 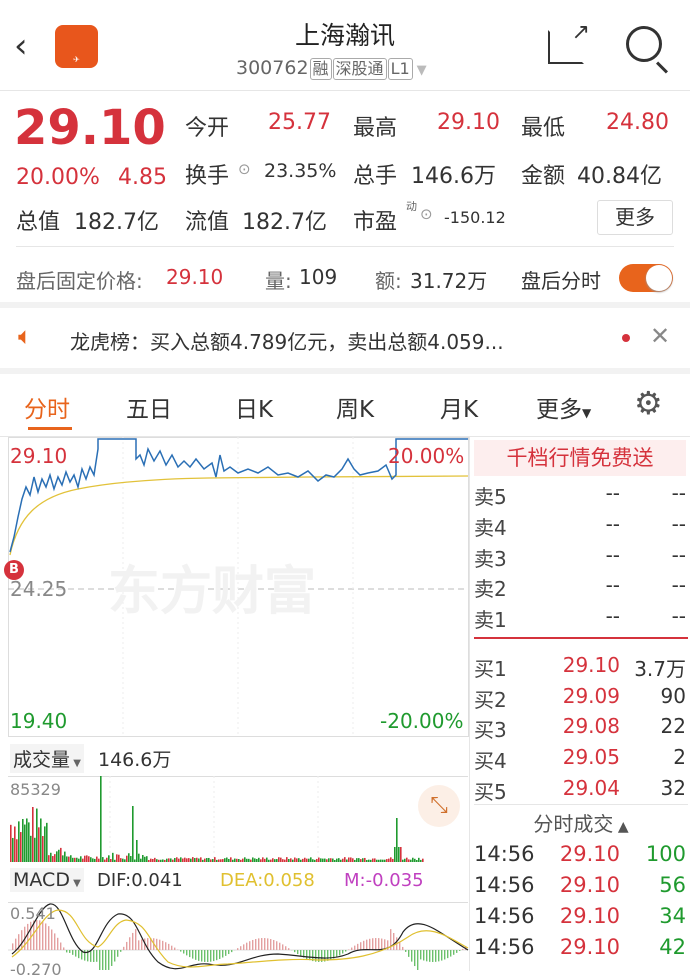 I want to click on trade-row: 14:56 29.10 56, so click(x=581, y=887).